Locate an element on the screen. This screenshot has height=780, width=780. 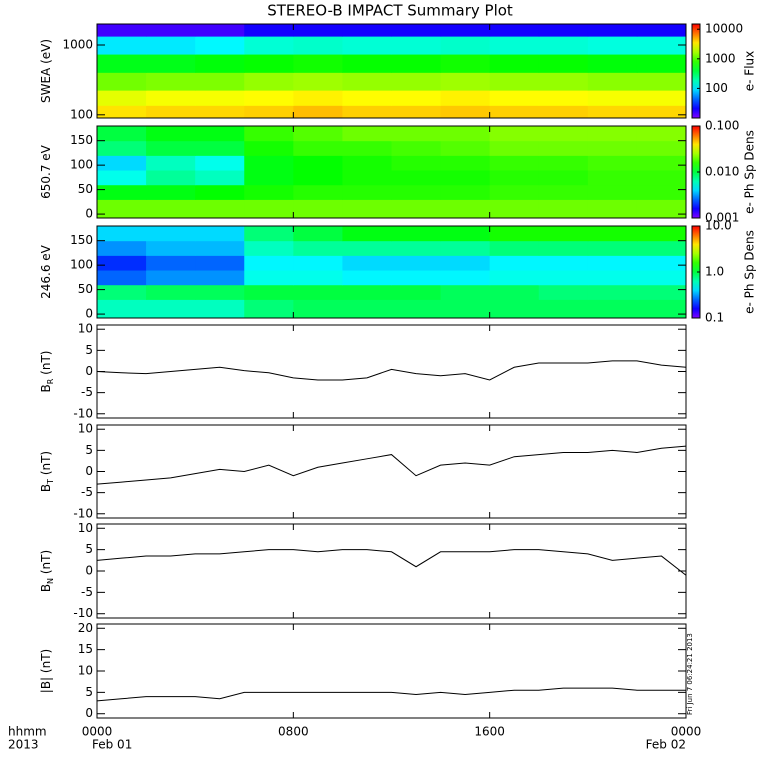
y-axis-label-part: N is located at coordinates (50, 581).